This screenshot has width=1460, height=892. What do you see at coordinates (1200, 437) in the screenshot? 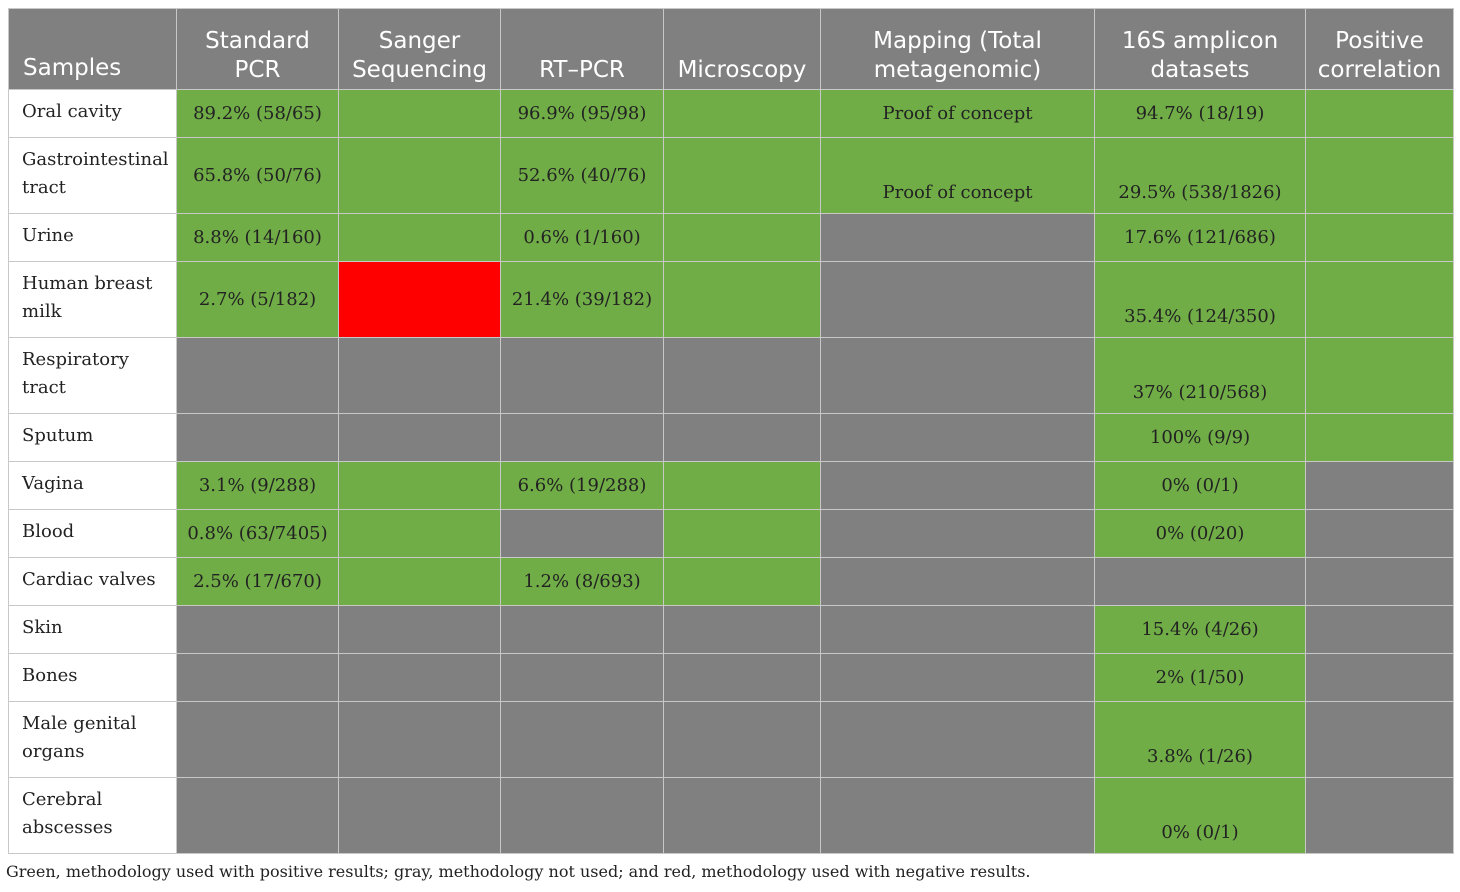
I see `result-cell: 100% (9/9)` at bounding box center [1200, 437].